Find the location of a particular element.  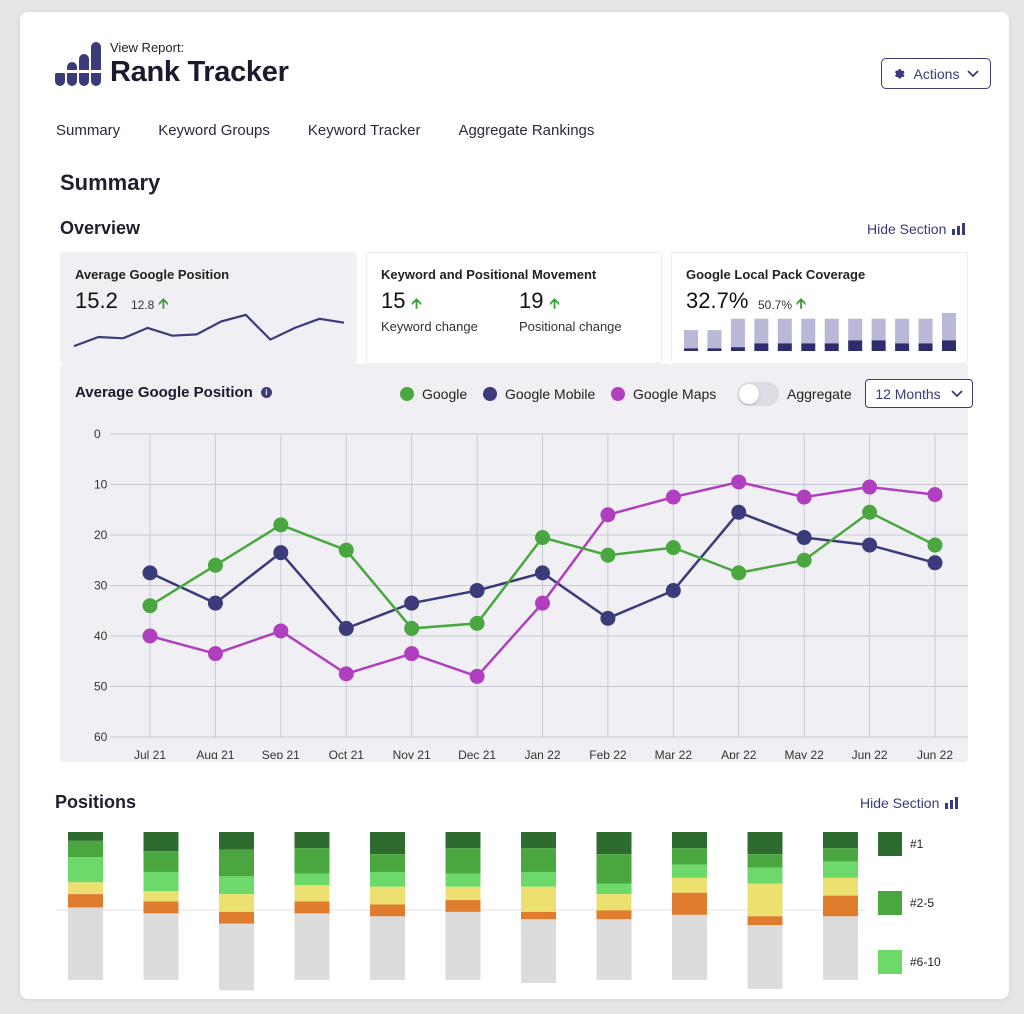

positions-legend-item: #1 is located at coordinates (900, 844).